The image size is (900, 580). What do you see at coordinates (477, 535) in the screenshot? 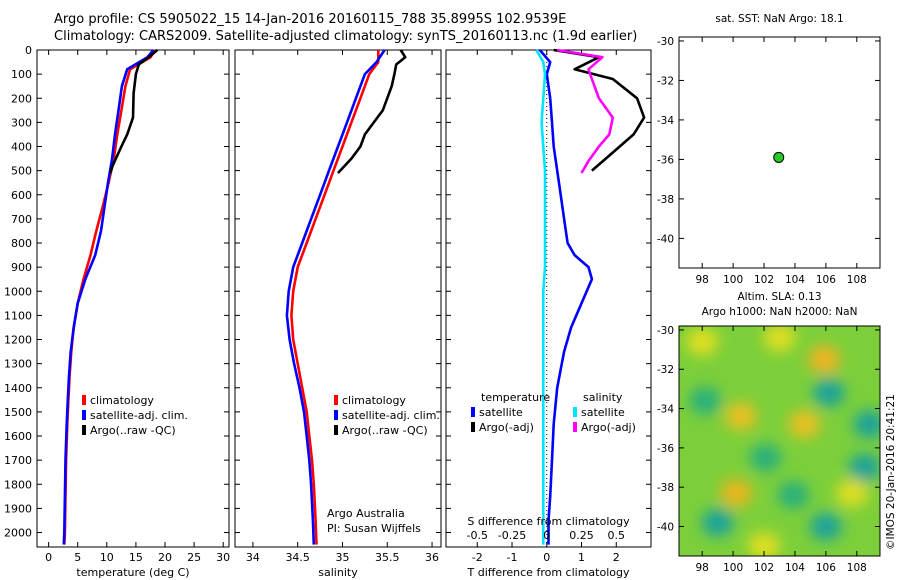
I see `s-tick-label: -0.5` at bounding box center [477, 535].